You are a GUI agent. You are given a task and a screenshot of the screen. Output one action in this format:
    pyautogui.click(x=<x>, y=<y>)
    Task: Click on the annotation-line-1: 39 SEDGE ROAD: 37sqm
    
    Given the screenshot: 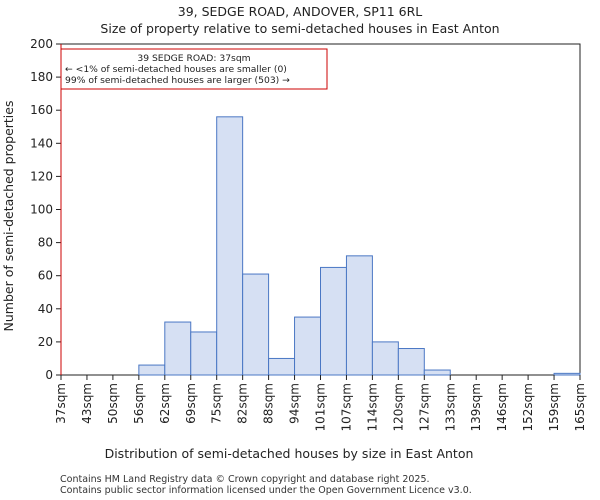 What is the action you would take?
    pyautogui.click(x=193, y=58)
    